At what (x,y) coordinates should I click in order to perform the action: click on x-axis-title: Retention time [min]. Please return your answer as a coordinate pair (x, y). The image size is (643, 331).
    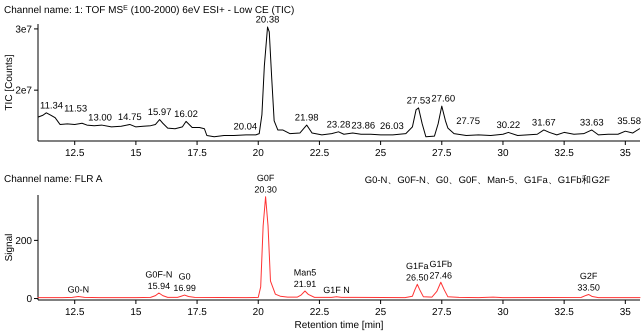
    Looking at the image, I should click on (339, 325).